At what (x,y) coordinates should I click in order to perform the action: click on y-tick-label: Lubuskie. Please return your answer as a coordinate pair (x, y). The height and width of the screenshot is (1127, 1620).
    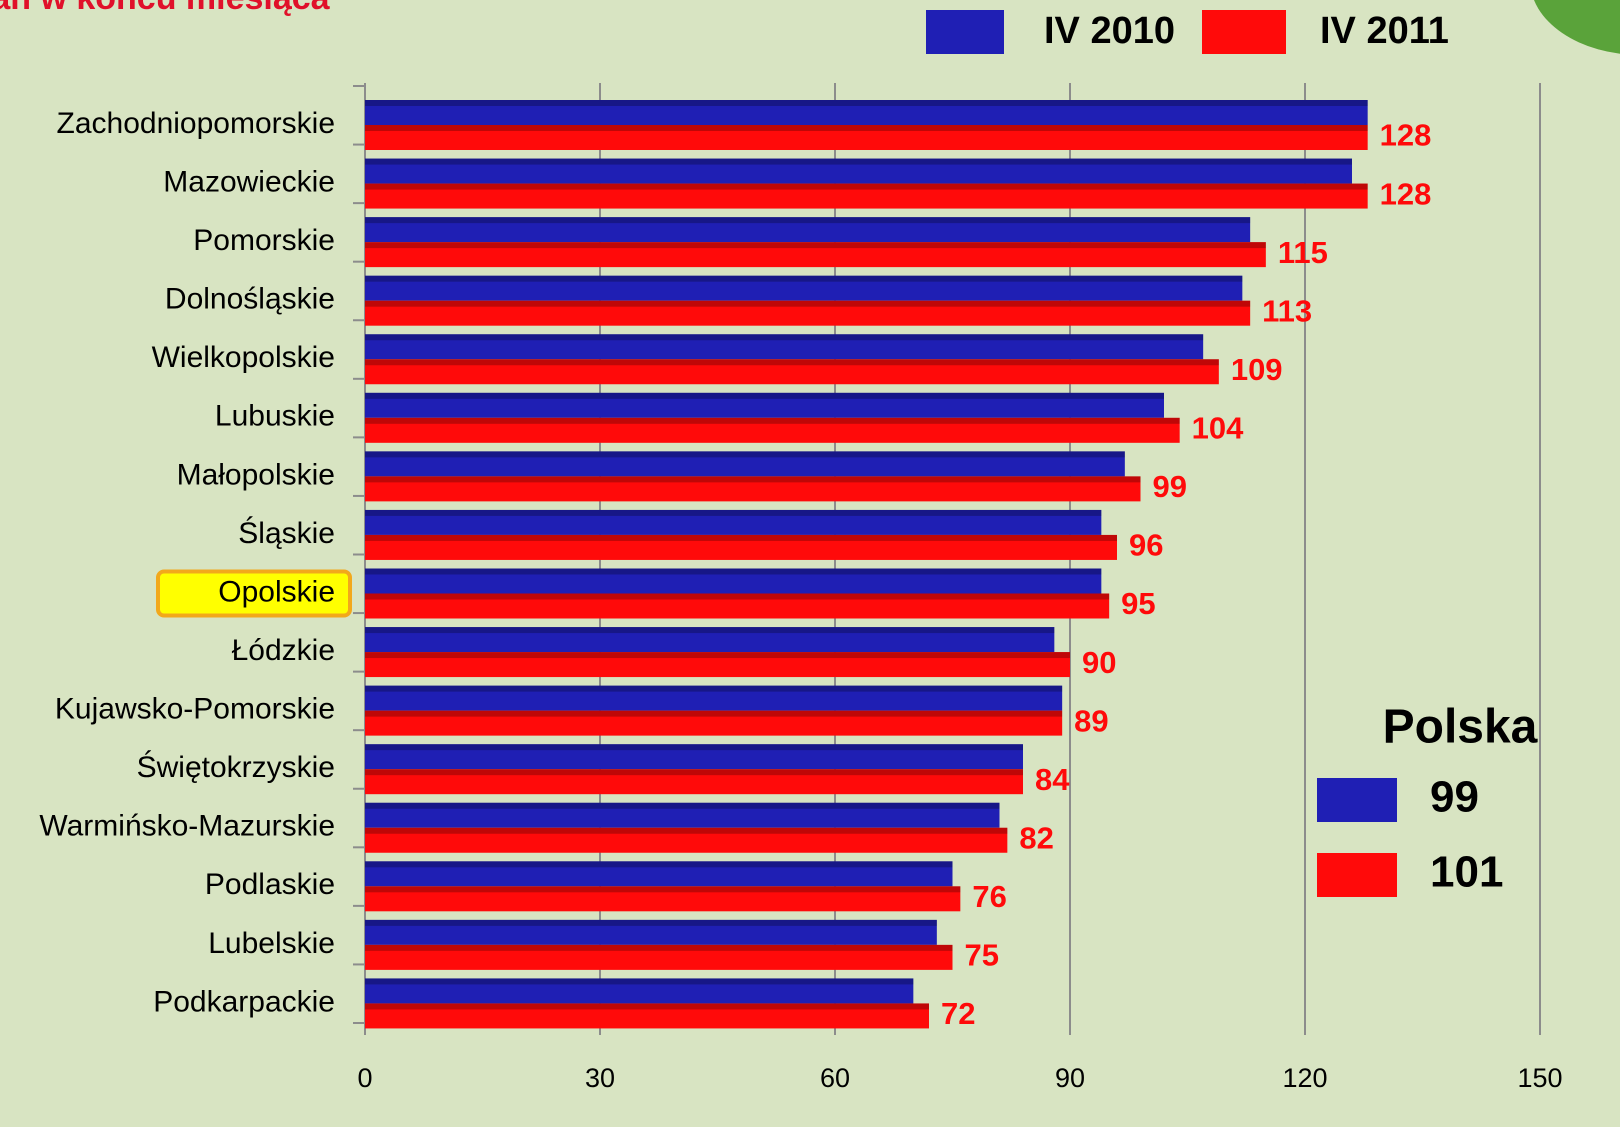
    Looking at the image, I should click on (275, 416).